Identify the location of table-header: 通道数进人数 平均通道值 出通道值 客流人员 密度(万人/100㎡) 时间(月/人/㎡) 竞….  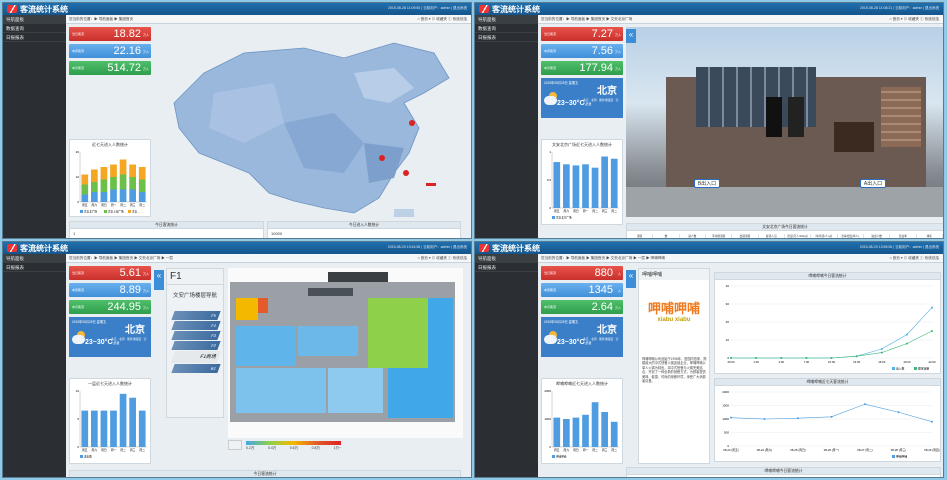
(785, 234).